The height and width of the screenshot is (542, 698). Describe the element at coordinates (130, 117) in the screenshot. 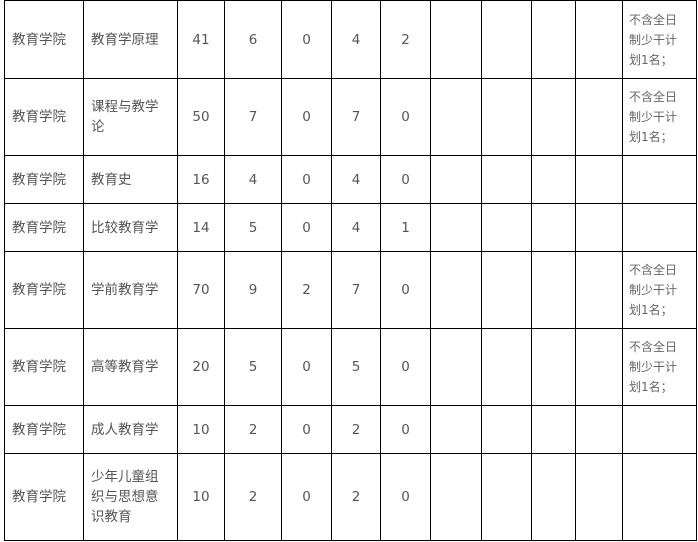

I see `major-cell: 课程与教学论` at that location.